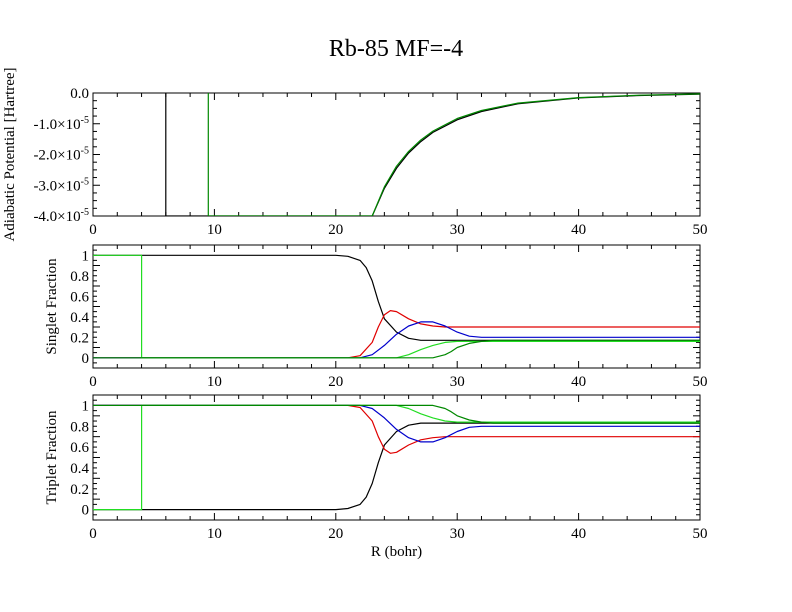 The height and width of the screenshot is (612, 792). I want to click on triplet-xtick-label: 50, so click(700, 534).